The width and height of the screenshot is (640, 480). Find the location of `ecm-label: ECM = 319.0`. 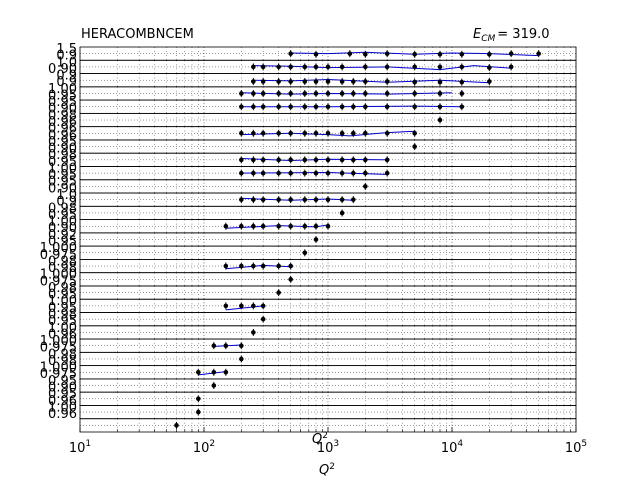

ecm-label: ECM = 319.0 is located at coordinates (511, 35).